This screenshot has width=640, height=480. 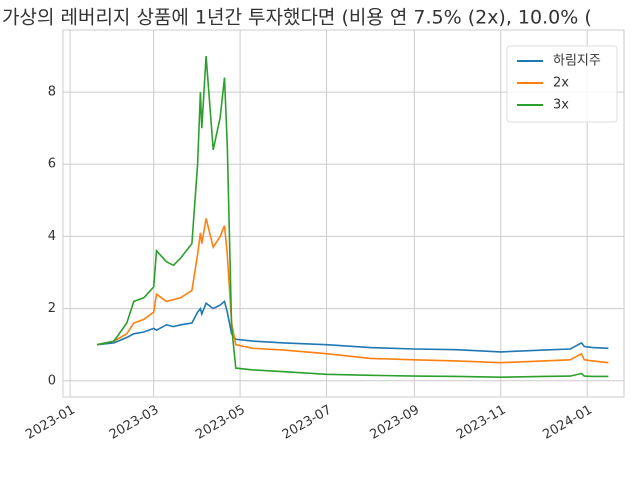 I want to click on legend: 하림지주 2x 3x, so click(x=562, y=84).